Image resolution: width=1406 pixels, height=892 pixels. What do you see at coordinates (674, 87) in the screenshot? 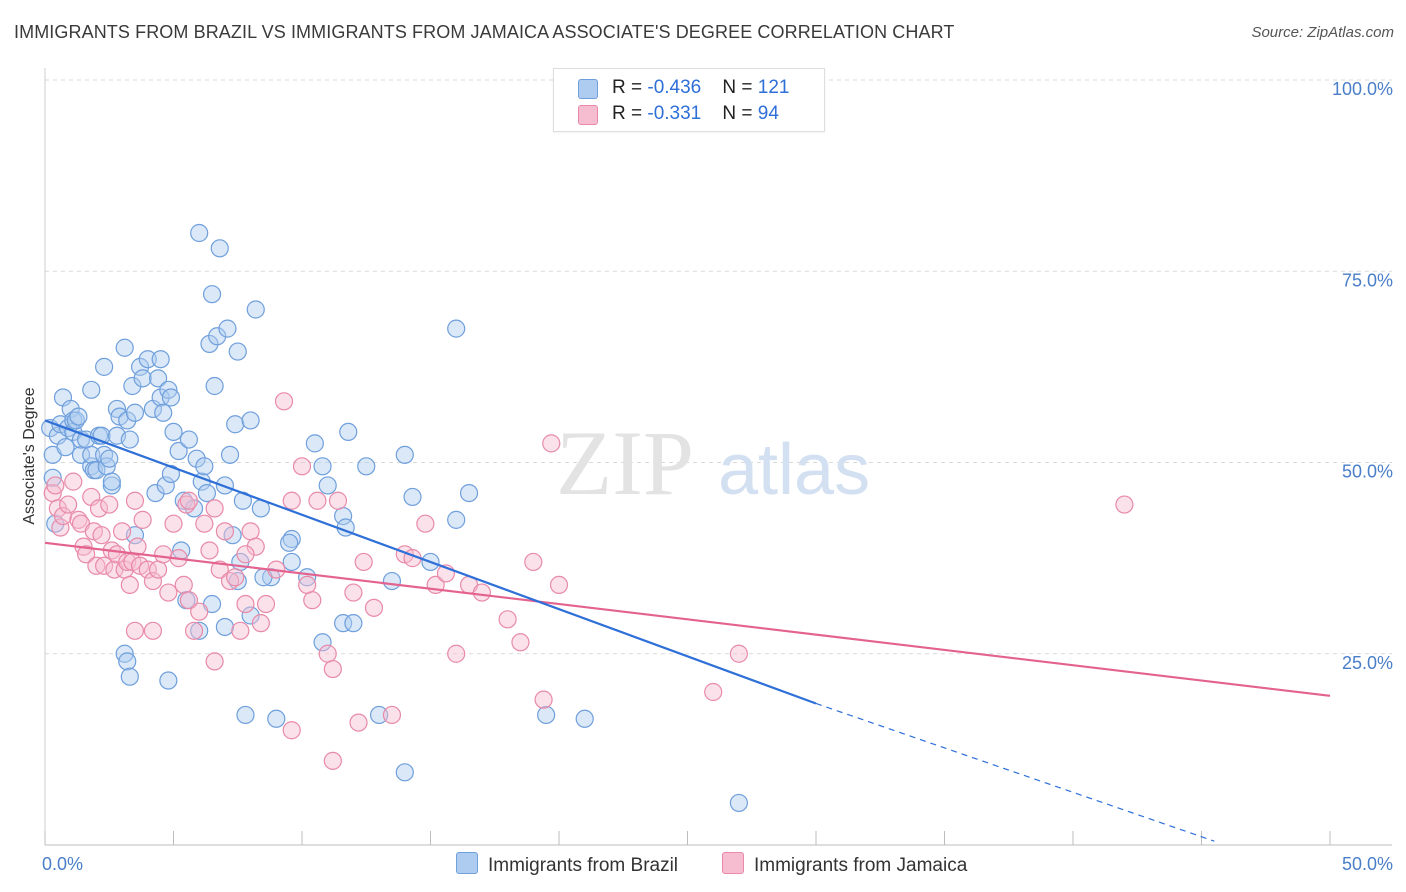
I see `legend-r-value-brazil: -0.436` at bounding box center [674, 87].